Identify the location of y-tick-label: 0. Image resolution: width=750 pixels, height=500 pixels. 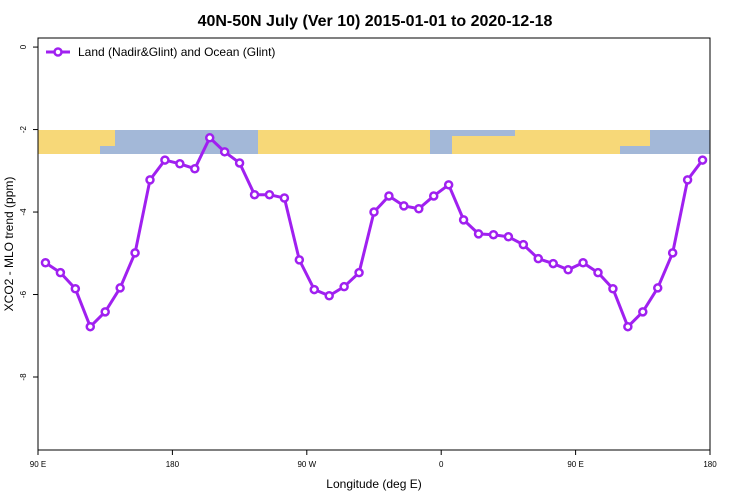
(23, 46).